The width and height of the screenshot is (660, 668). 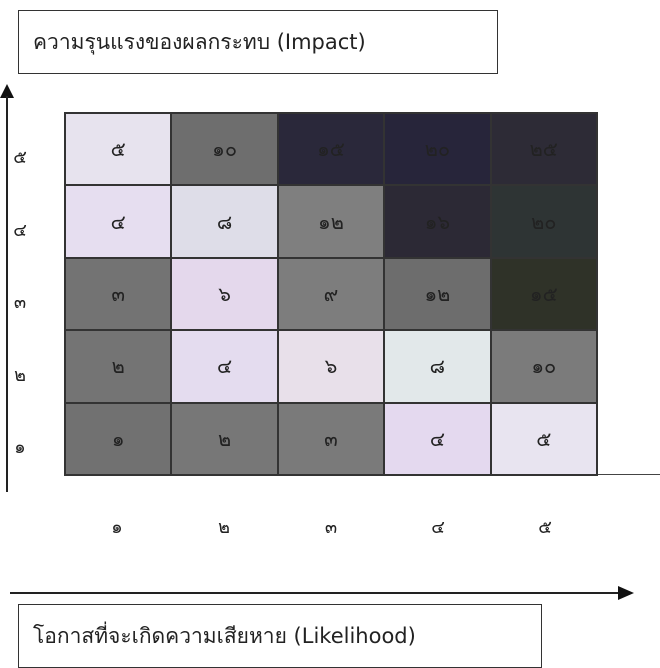 I want to click on x-tick-label: ๑, so click(x=117, y=527).